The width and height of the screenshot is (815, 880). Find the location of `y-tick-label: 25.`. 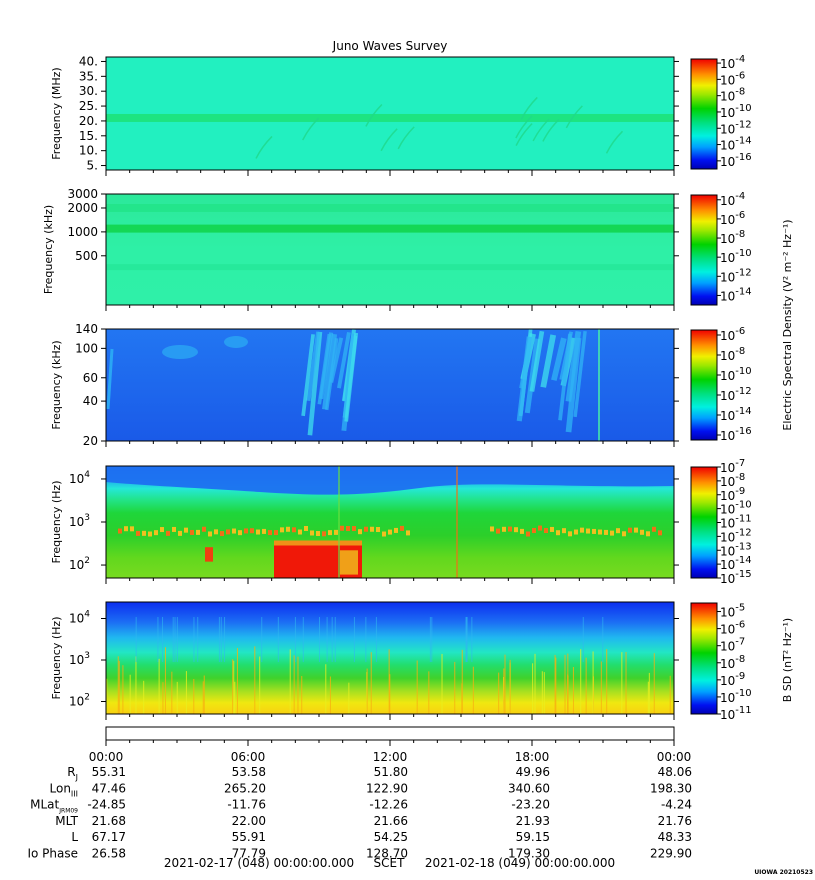

y-tick-label: 25. is located at coordinates (88, 106).